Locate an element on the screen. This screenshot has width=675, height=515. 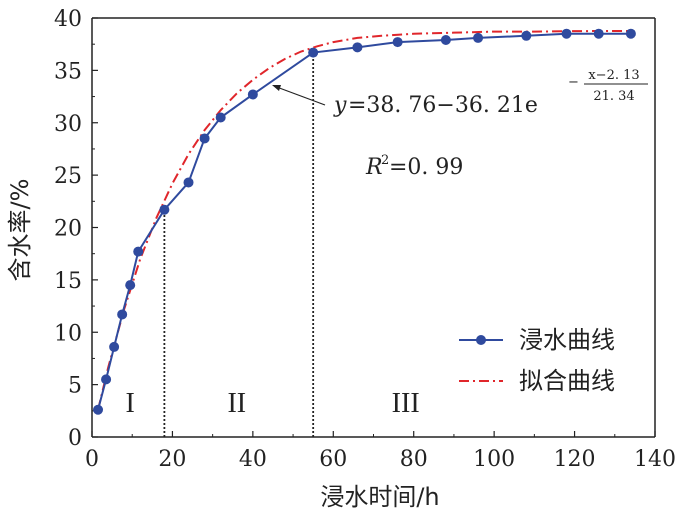
legend-item-fit: 拟合曲线 is located at coordinates (537, 381).